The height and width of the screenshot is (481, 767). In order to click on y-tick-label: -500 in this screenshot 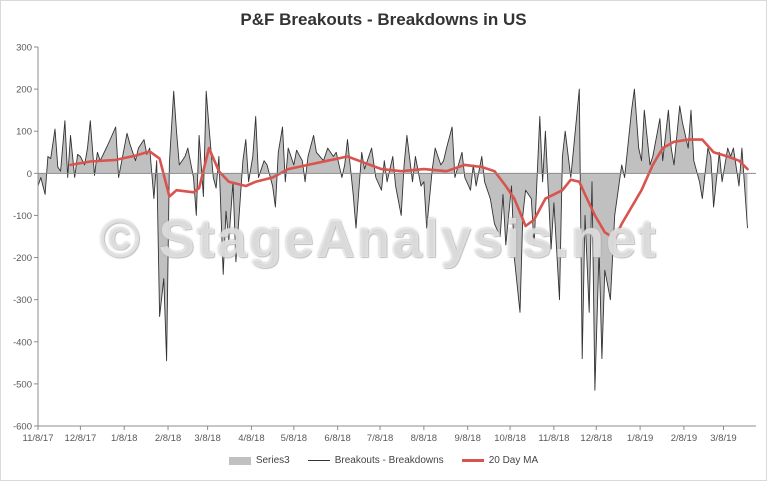, I will do `click(22, 384)`.